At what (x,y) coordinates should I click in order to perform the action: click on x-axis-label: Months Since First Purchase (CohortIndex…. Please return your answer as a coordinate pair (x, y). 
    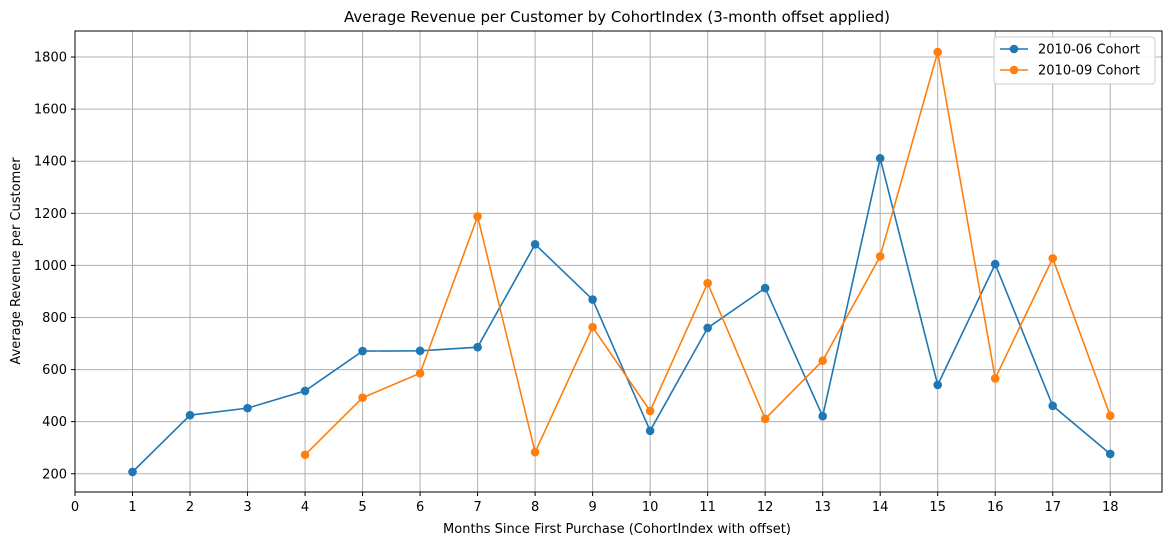
    Looking at the image, I should click on (617, 529).